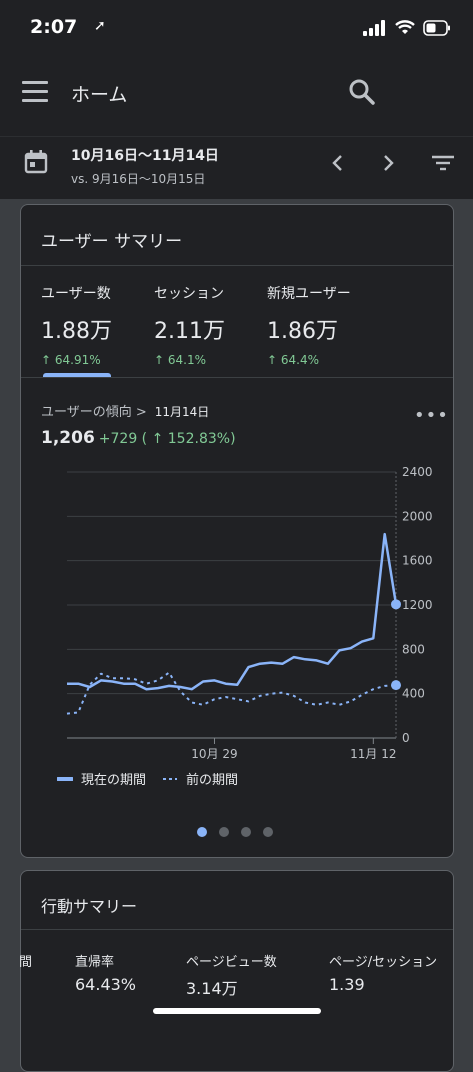 This screenshot has width=473, height=1072. Describe the element at coordinates (431, 415) in the screenshot. I see `more-options-icon: •••` at that location.